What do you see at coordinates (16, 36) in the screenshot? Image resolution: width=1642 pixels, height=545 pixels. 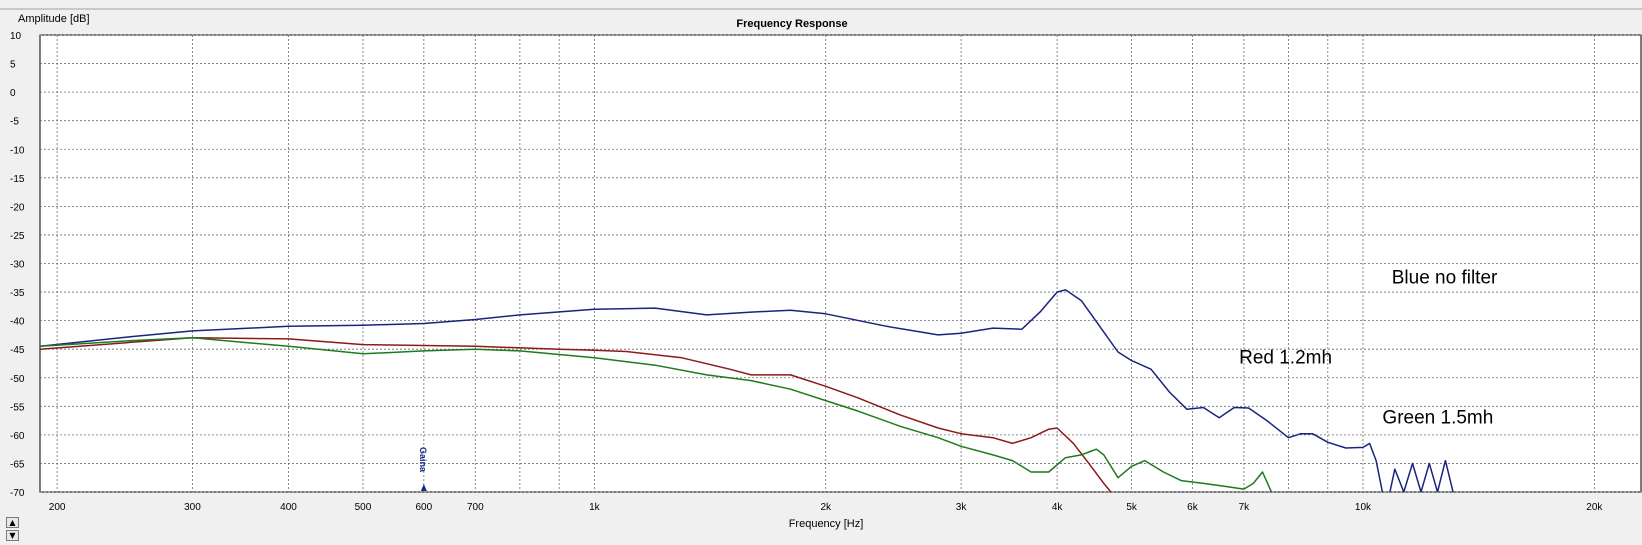 I see `y-tick-label: 10` at bounding box center [16, 36].